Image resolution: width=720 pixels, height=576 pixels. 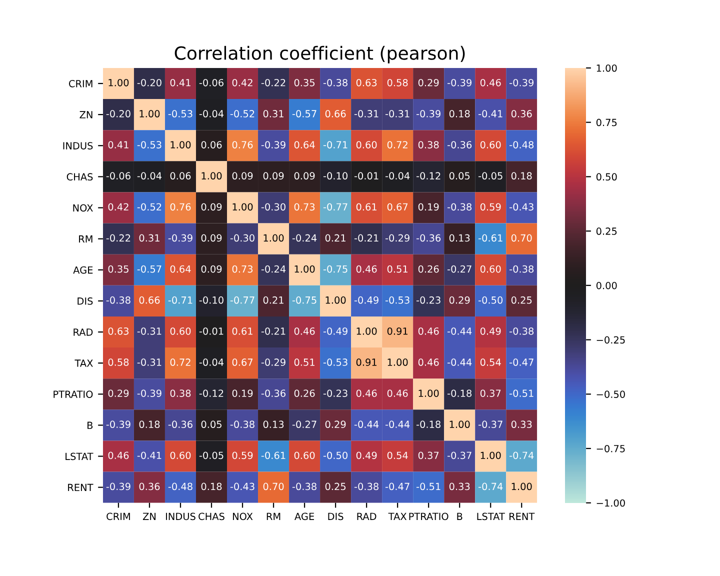 What do you see at coordinates (606, 68) in the screenshot?
I see `color-bar-label: 1.00` at bounding box center [606, 68].